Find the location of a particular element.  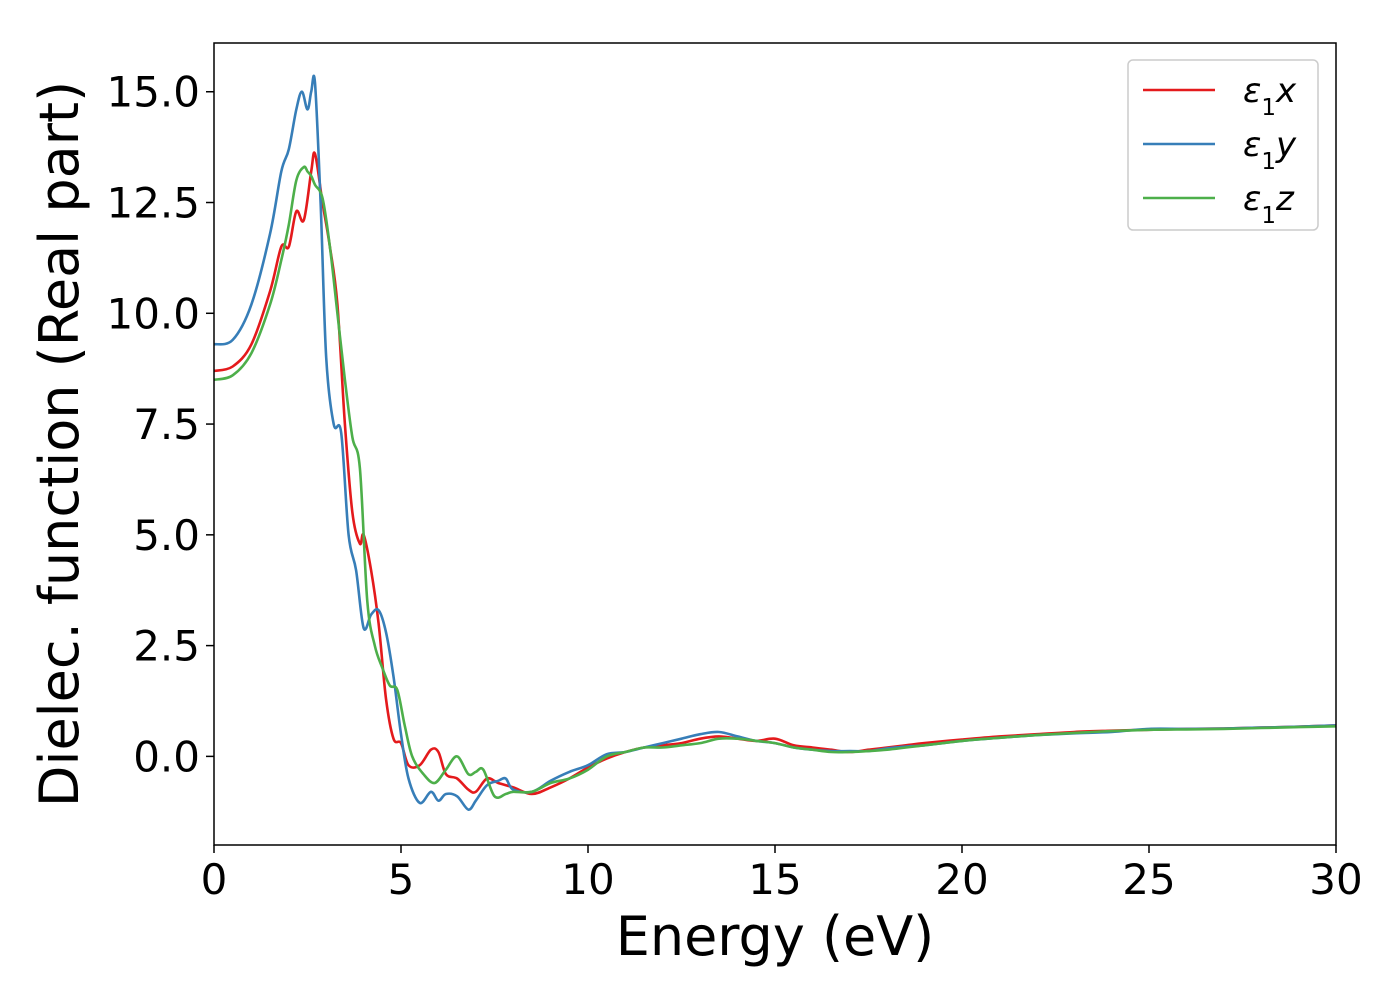

y-tick-label: 5.0 is located at coordinates (166, 535).